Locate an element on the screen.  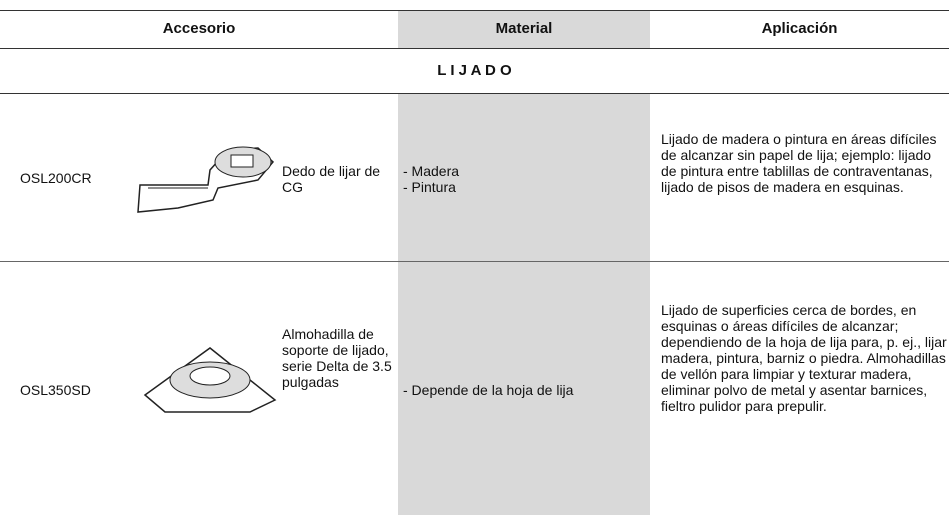
header-material: Material is located at coordinates (524, 28).